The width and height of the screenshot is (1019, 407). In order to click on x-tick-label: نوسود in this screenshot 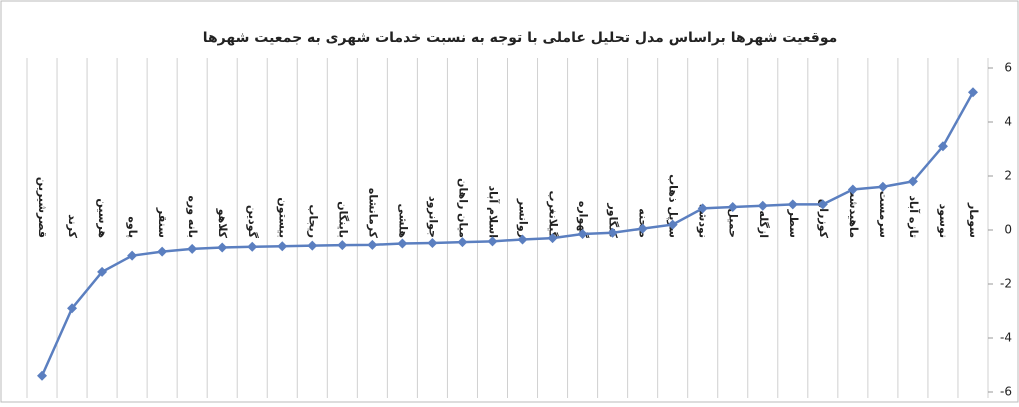, I will do `click(943, 221)`.